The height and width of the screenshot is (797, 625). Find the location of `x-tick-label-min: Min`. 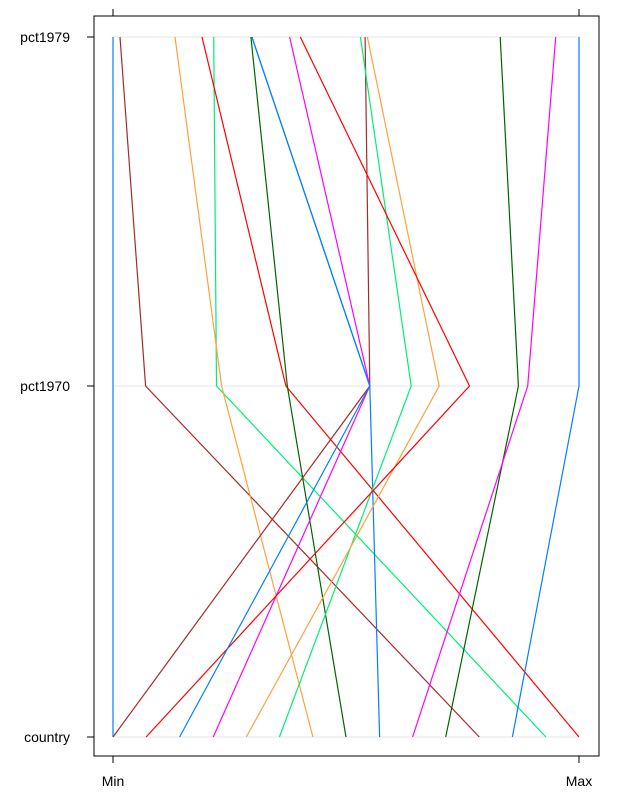

x-tick-label-min: Min is located at coordinates (113, 781).